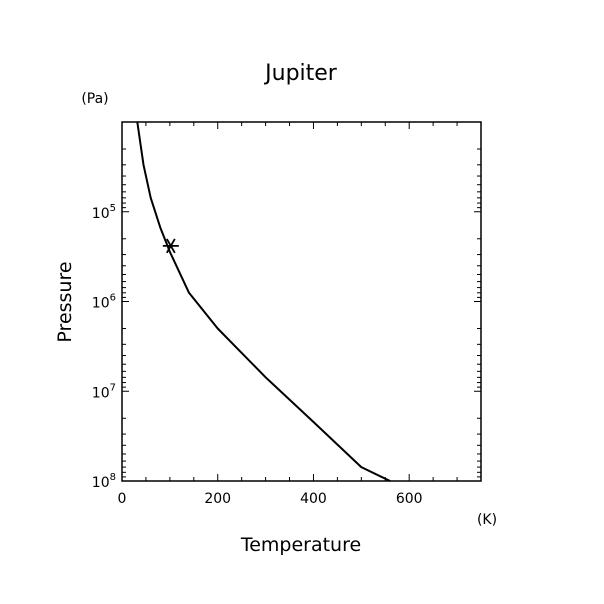 The height and width of the screenshot is (604, 604). Describe the element at coordinates (313, 499) in the screenshot. I see `x-tick-label: 400` at that location.